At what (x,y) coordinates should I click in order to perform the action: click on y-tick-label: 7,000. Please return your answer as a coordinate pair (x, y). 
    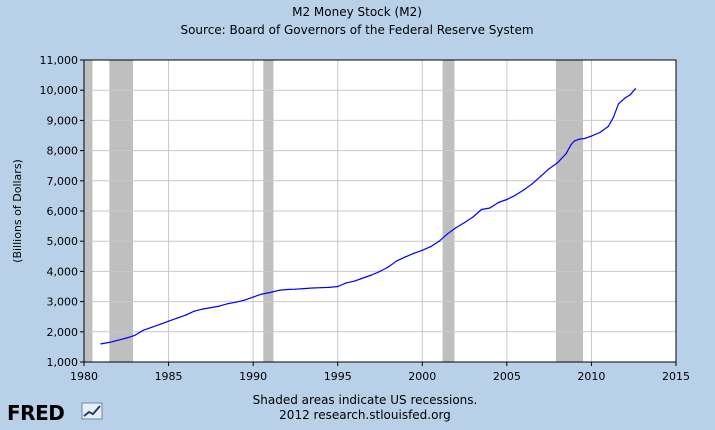
    Looking at the image, I should click on (63, 181).